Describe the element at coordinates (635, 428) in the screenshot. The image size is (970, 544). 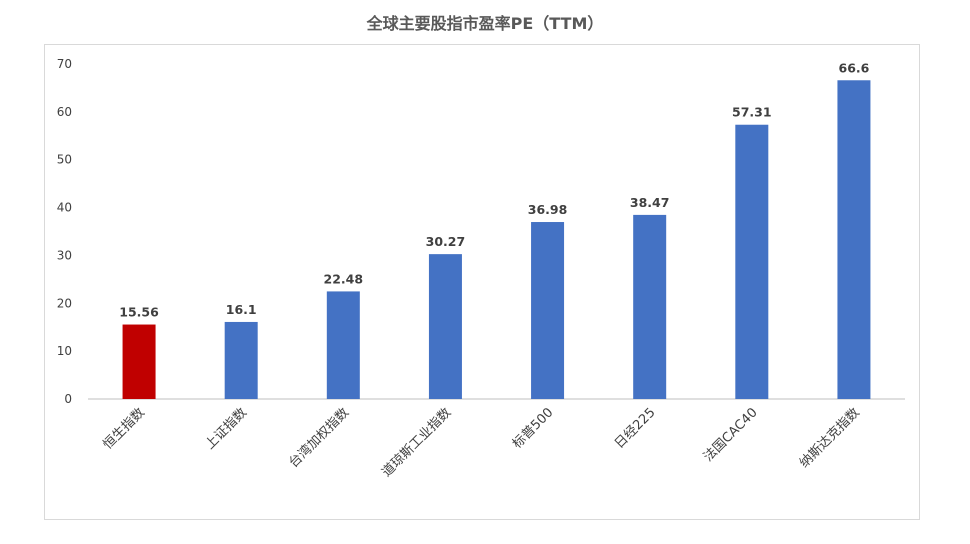
I see `x-category-label: 日经225` at that location.